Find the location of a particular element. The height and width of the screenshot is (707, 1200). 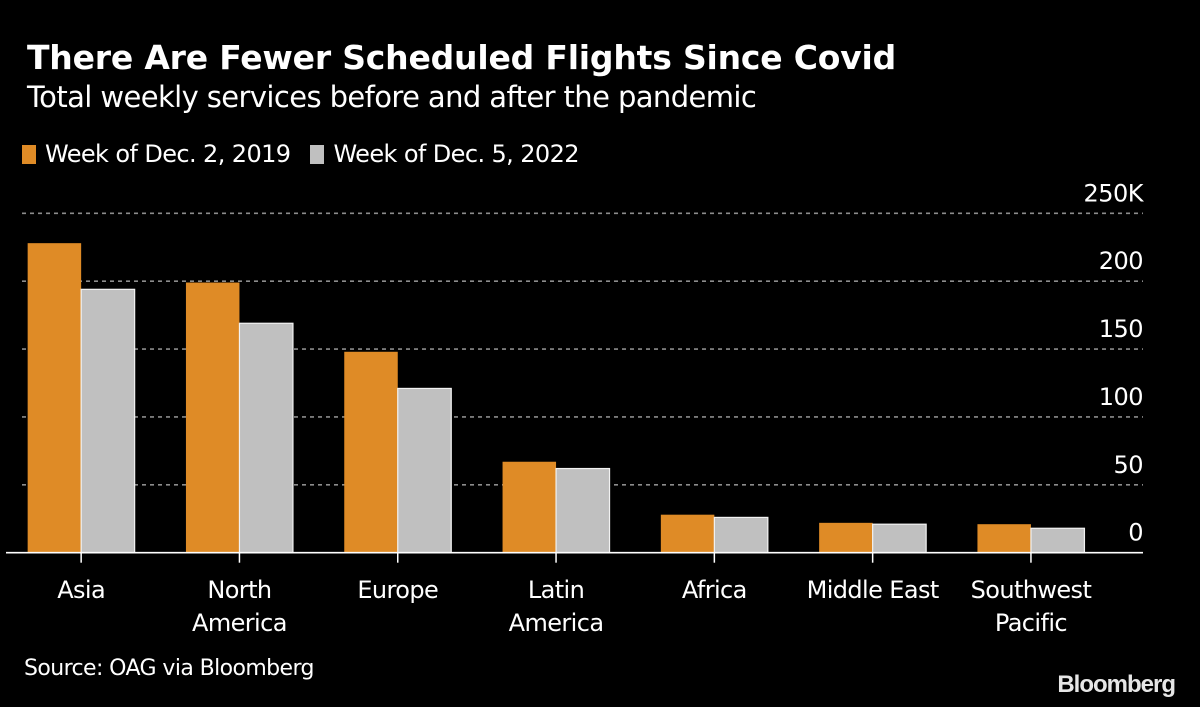

legend-swatch-2019 is located at coordinates (29, 154).